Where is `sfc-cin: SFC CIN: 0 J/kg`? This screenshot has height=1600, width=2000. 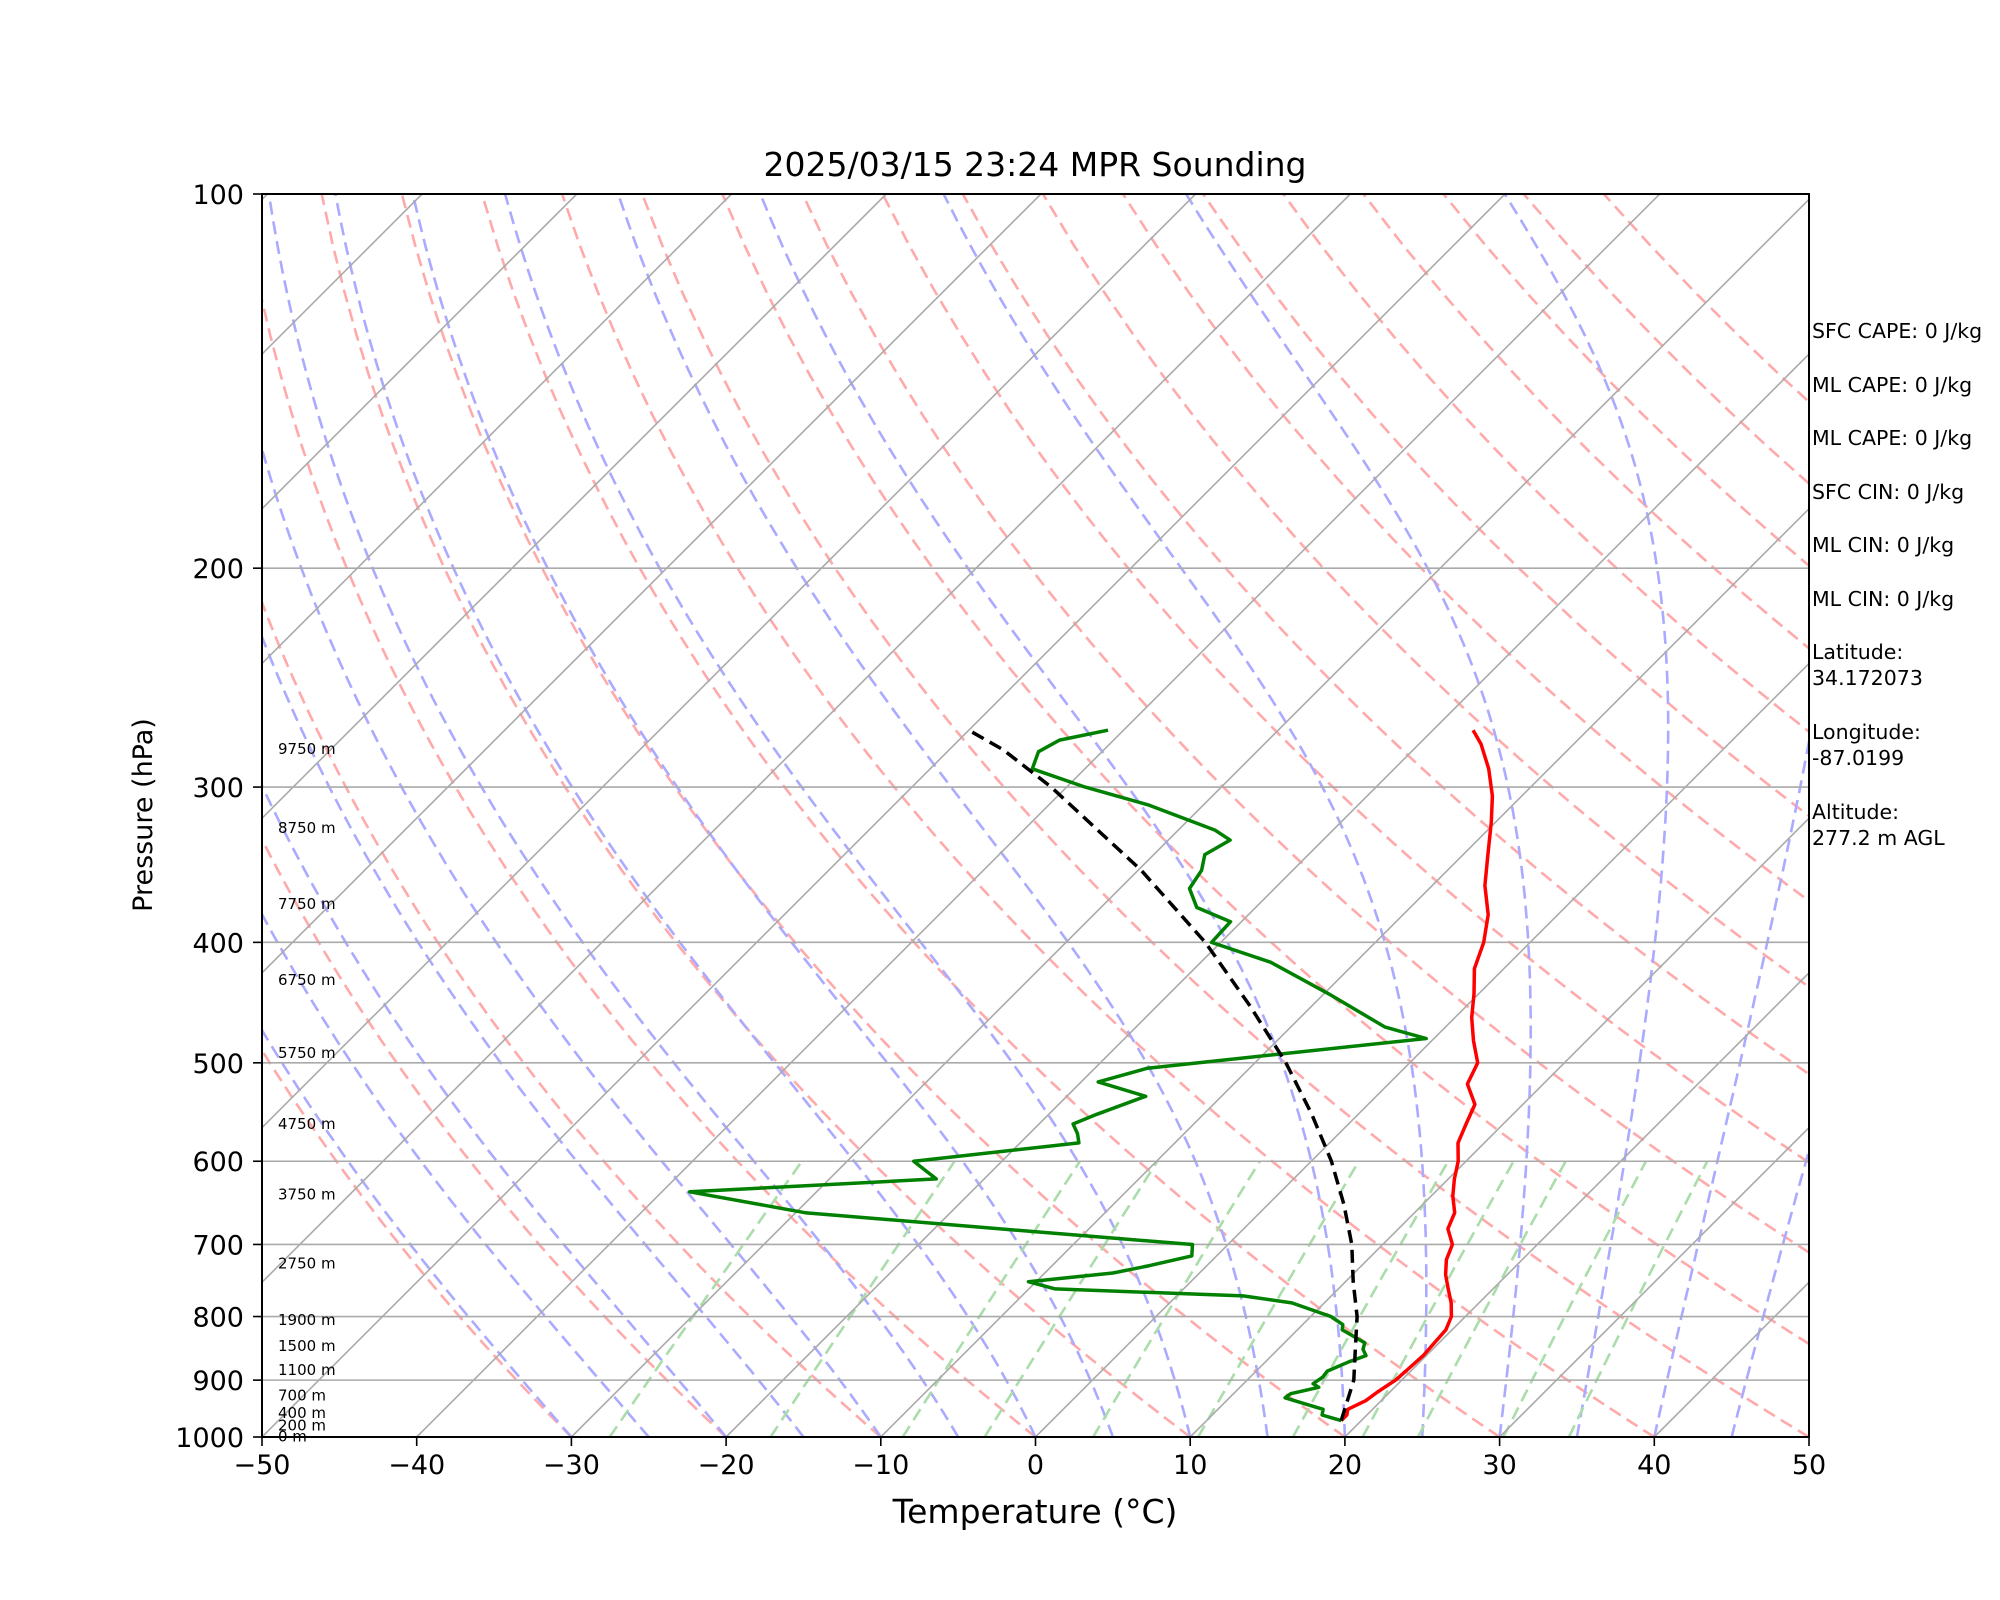
sfc-cin: SFC CIN: 0 J/kg is located at coordinates (1888, 491).